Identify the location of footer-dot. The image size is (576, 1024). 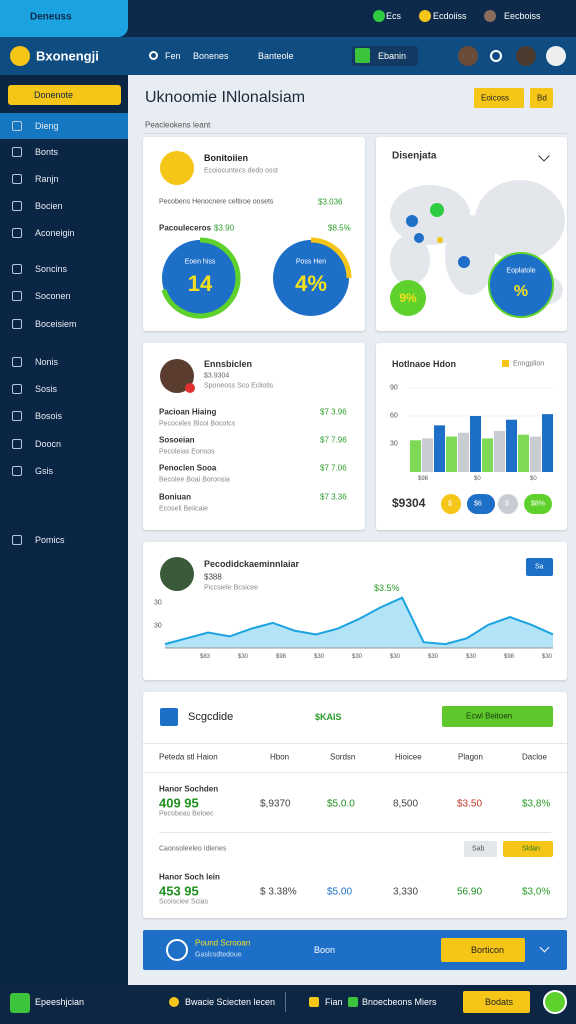
(353, 1002).